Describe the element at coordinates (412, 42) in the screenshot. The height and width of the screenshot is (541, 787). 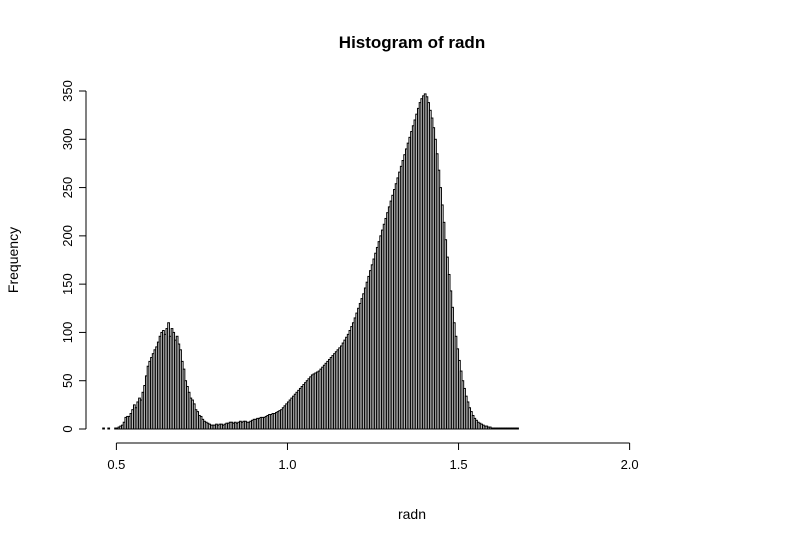
I see `chart-title: Histogram of radn` at that location.